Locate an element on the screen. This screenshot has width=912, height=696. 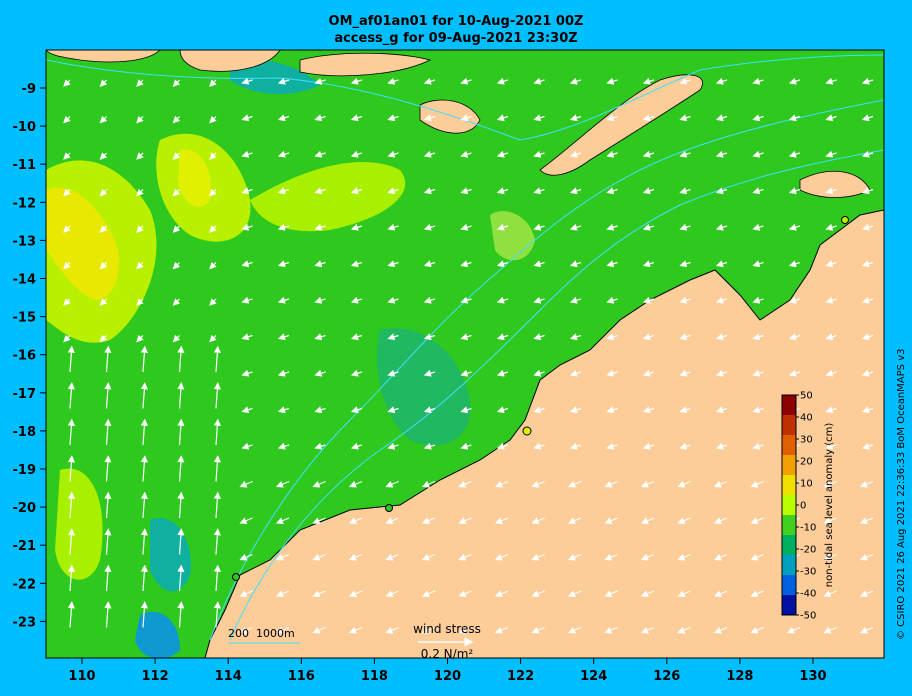
y-tick-label: -20 is located at coordinates (25, 508).